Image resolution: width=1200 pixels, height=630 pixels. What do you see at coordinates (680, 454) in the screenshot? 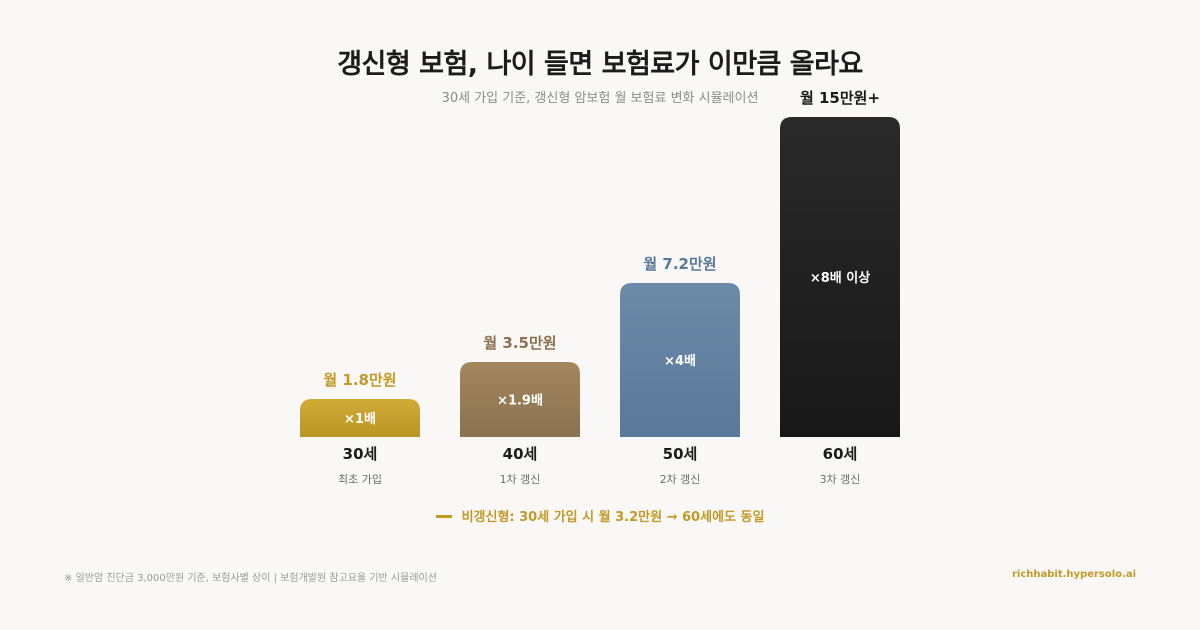
I see `x-tick-label: 50세` at bounding box center [680, 454].